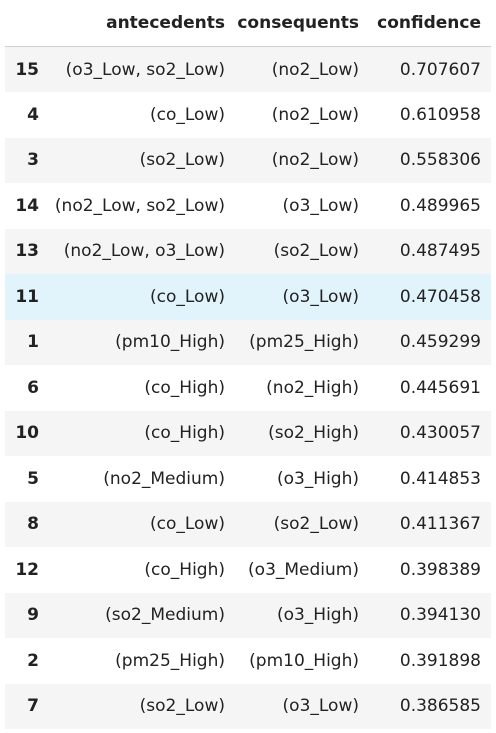 The image size is (496, 733). What do you see at coordinates (304, 660) in the screenshot?
I see `cell-consequents: (pm10_High)` at bounding box center [304, 660].